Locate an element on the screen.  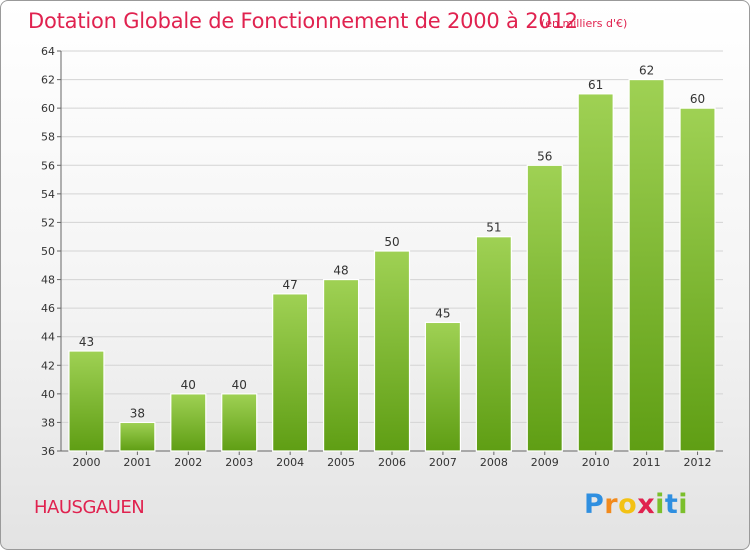
bar-2010 is located at coordinates (595, 272).